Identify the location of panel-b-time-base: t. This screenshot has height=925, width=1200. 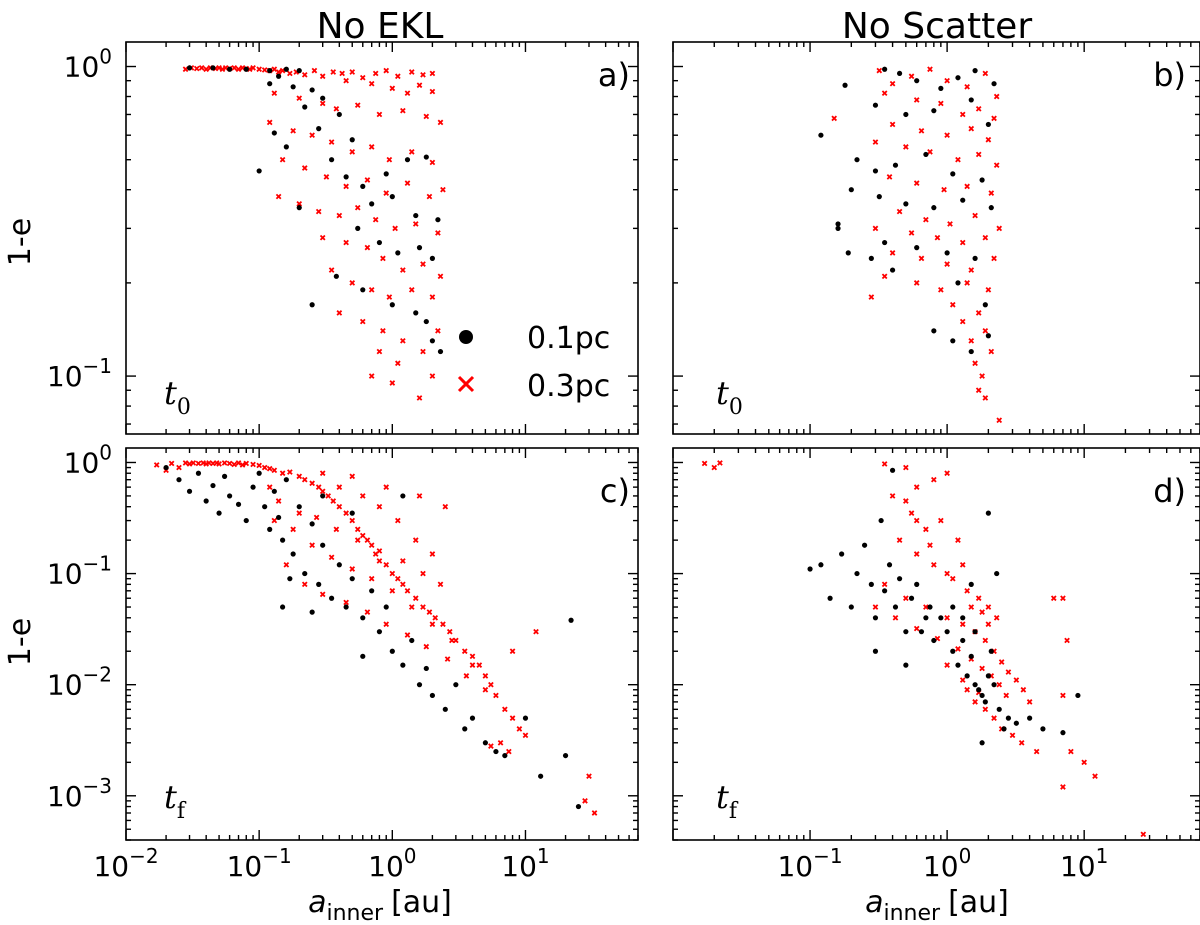
(722, 393).